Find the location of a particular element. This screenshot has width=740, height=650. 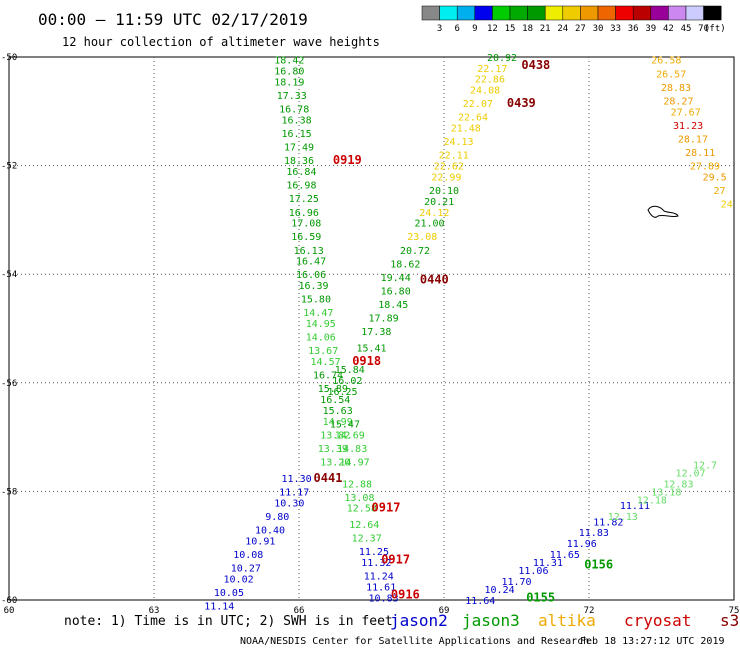

scale-unit: (ft) is located at coordinates (715, 29).